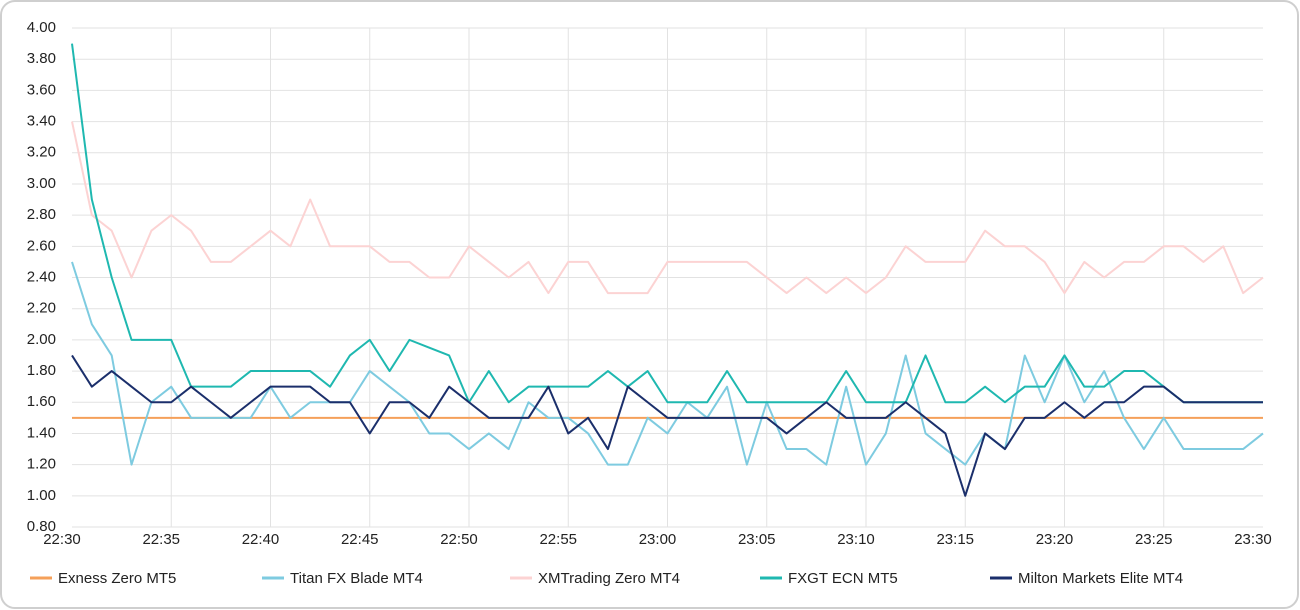 The image size is (1300, 610). I want to click on y-tick-label: 1.80, so click(41, 370).